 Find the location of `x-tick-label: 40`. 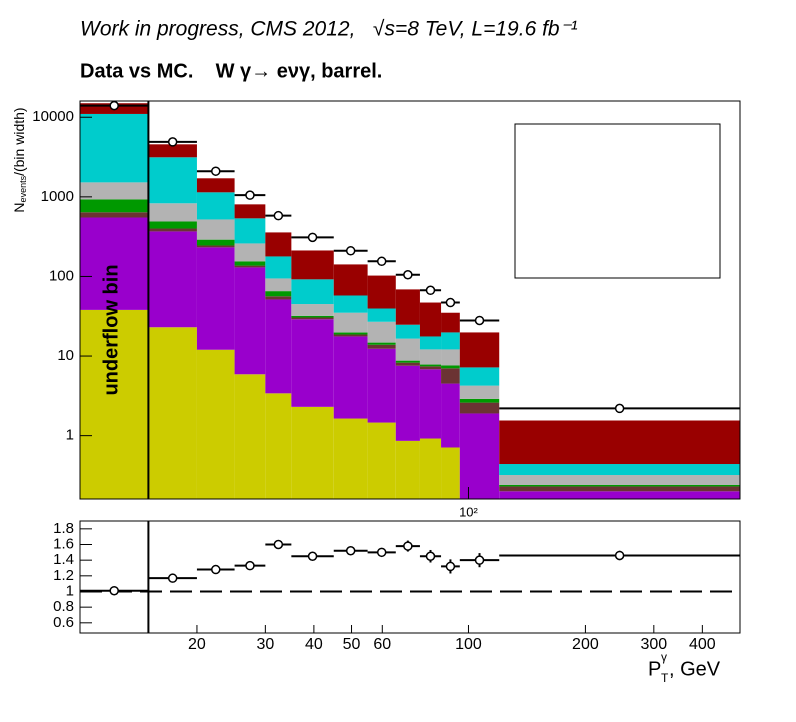

x-tick-label: 40 is located at coordinates (314, 644).